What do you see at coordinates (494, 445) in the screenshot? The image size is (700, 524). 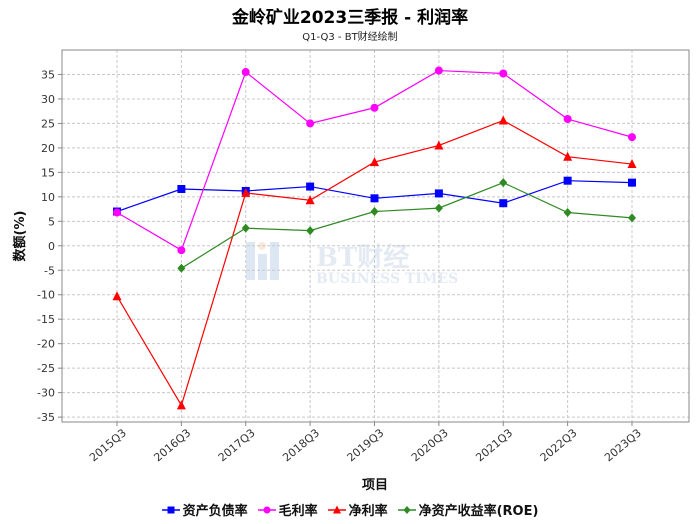 I see `x-tick-label: 2021Q3` at bounding box center [494, 445].